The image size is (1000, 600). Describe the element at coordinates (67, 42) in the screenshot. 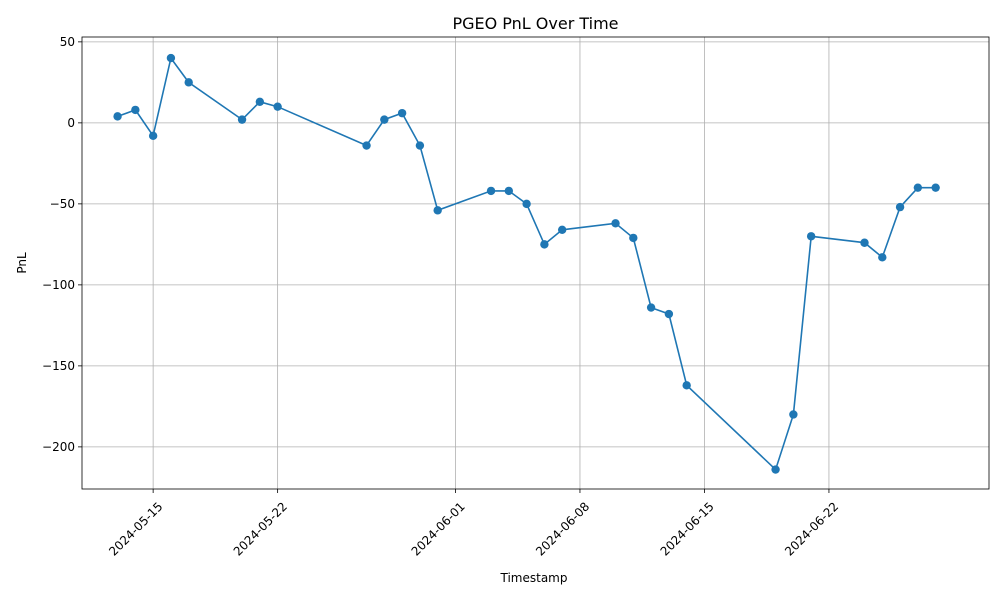

I see `y-tick-label: 50` at that location.